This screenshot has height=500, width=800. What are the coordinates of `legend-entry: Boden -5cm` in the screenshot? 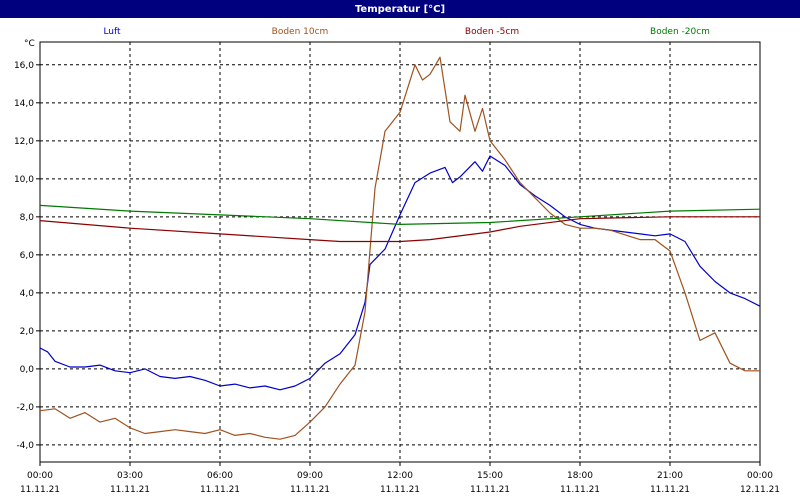 It's located at (492, 32).